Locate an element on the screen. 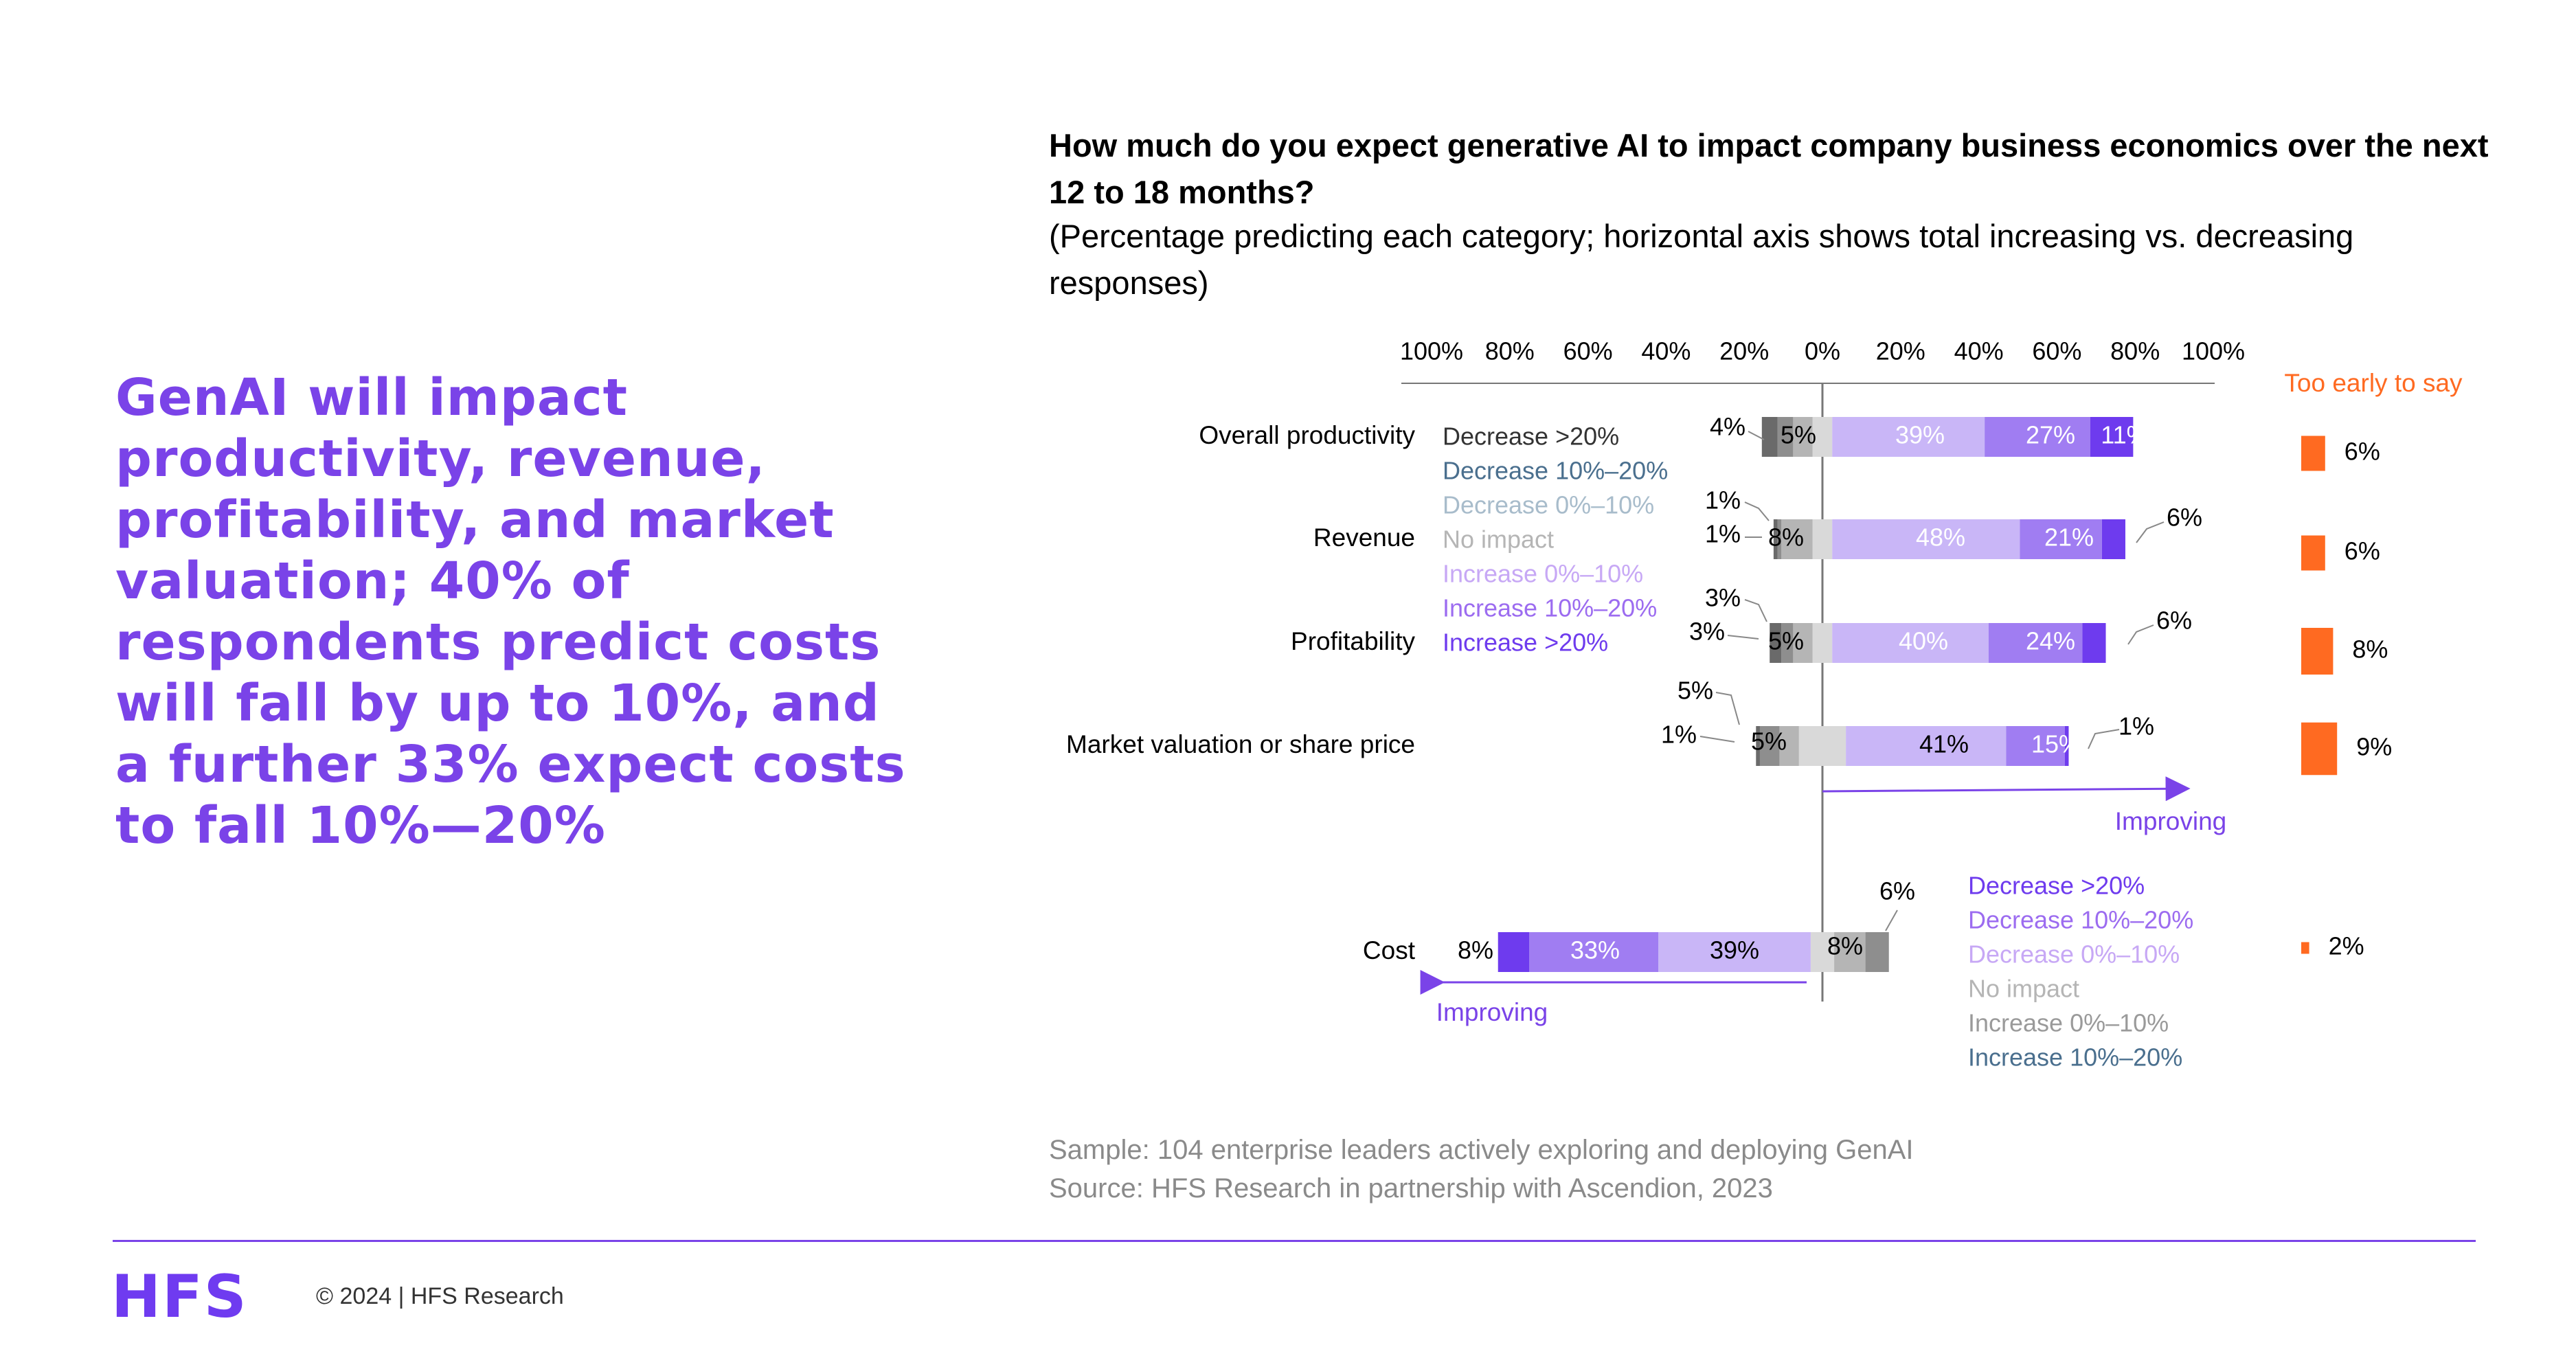  x-tick-label: 0% is located at coordinates (1822, 351).